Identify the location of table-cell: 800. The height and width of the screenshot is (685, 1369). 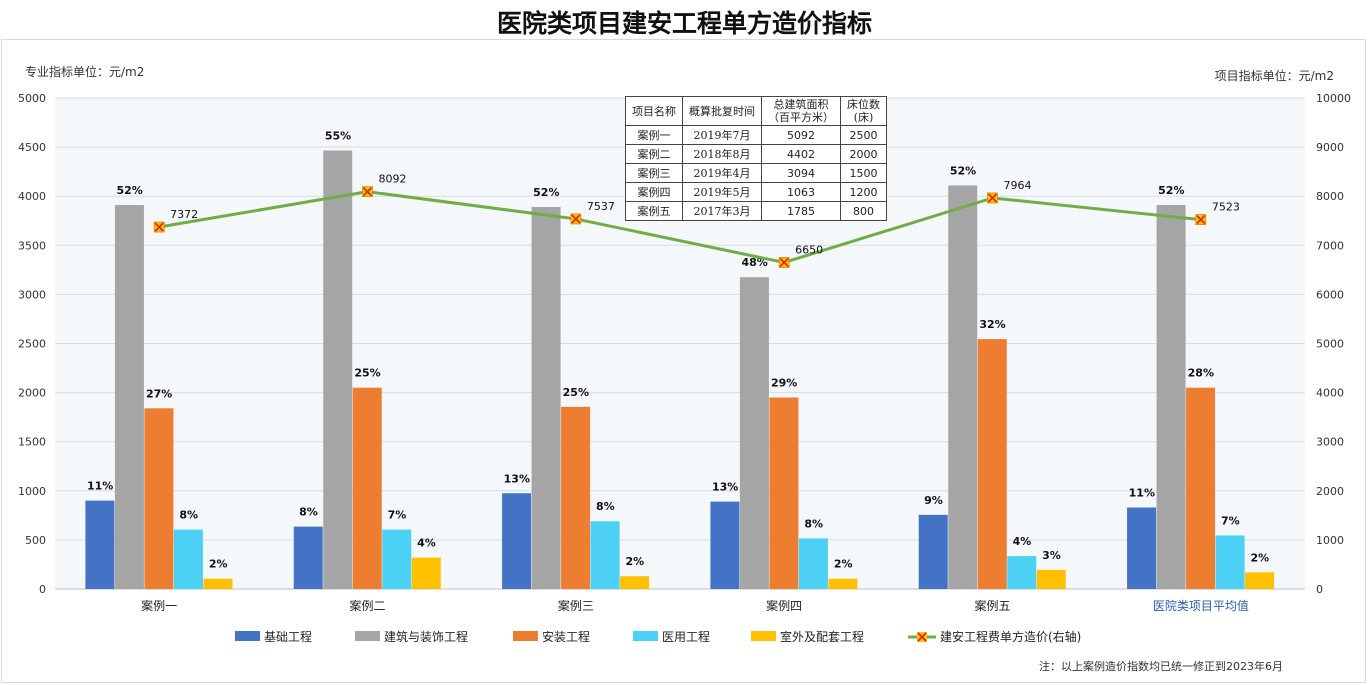
(863, 211).